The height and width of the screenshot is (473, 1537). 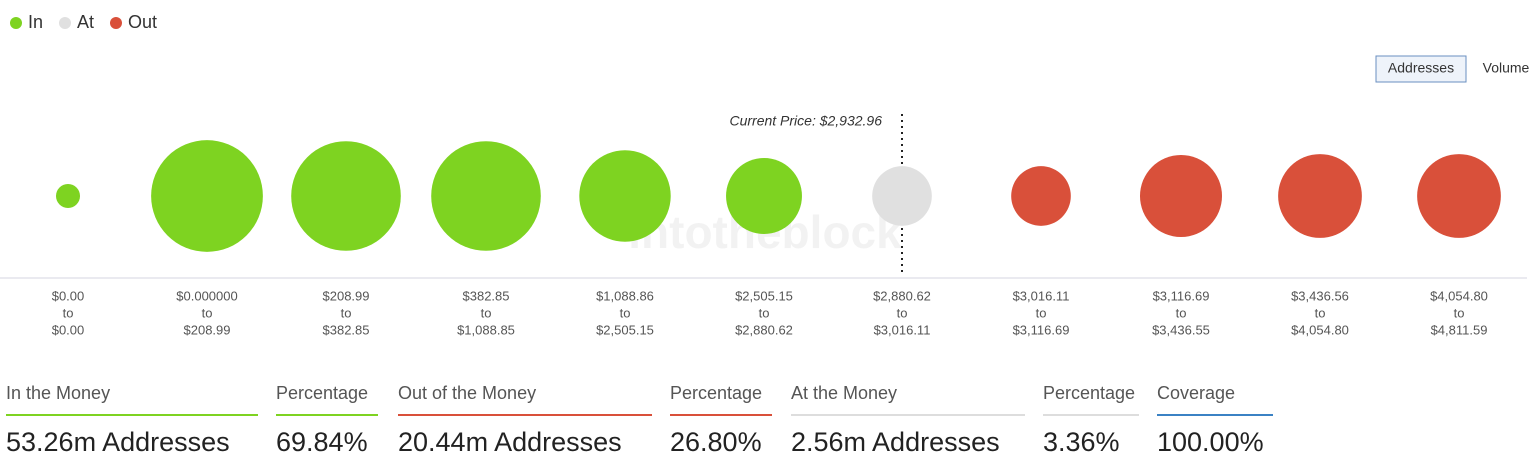 I want to click on toggle-label: Addresses, so click(x=1421, y=68).